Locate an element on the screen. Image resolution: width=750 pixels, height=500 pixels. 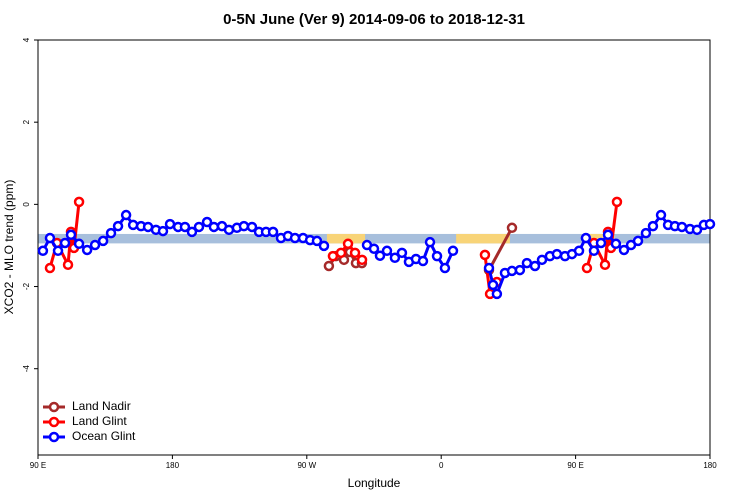
legend-label: Land Glint is located at coordinates (99, 421).